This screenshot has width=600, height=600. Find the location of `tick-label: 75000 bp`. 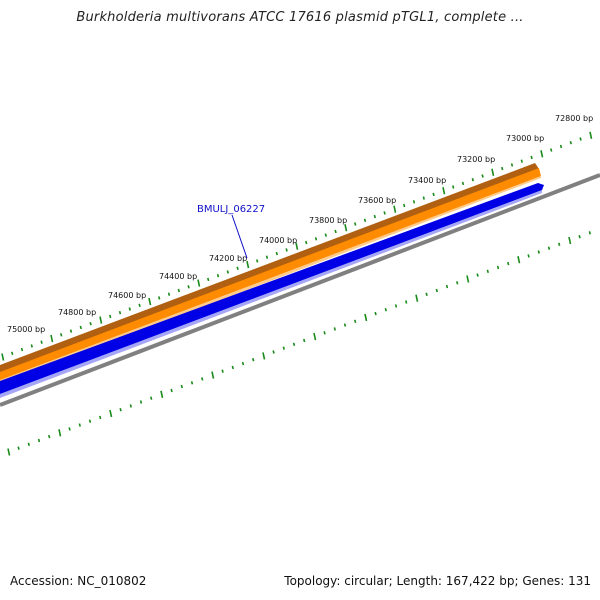

tick-label: 75000 bp is located at coordinates (26, 329).